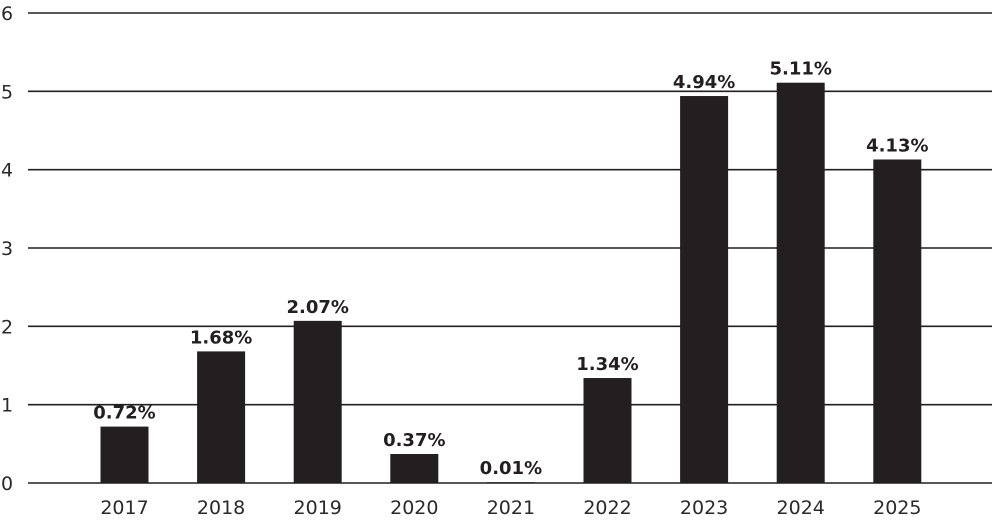  I want to click on y-tick-label: 3, so click(7, 249).